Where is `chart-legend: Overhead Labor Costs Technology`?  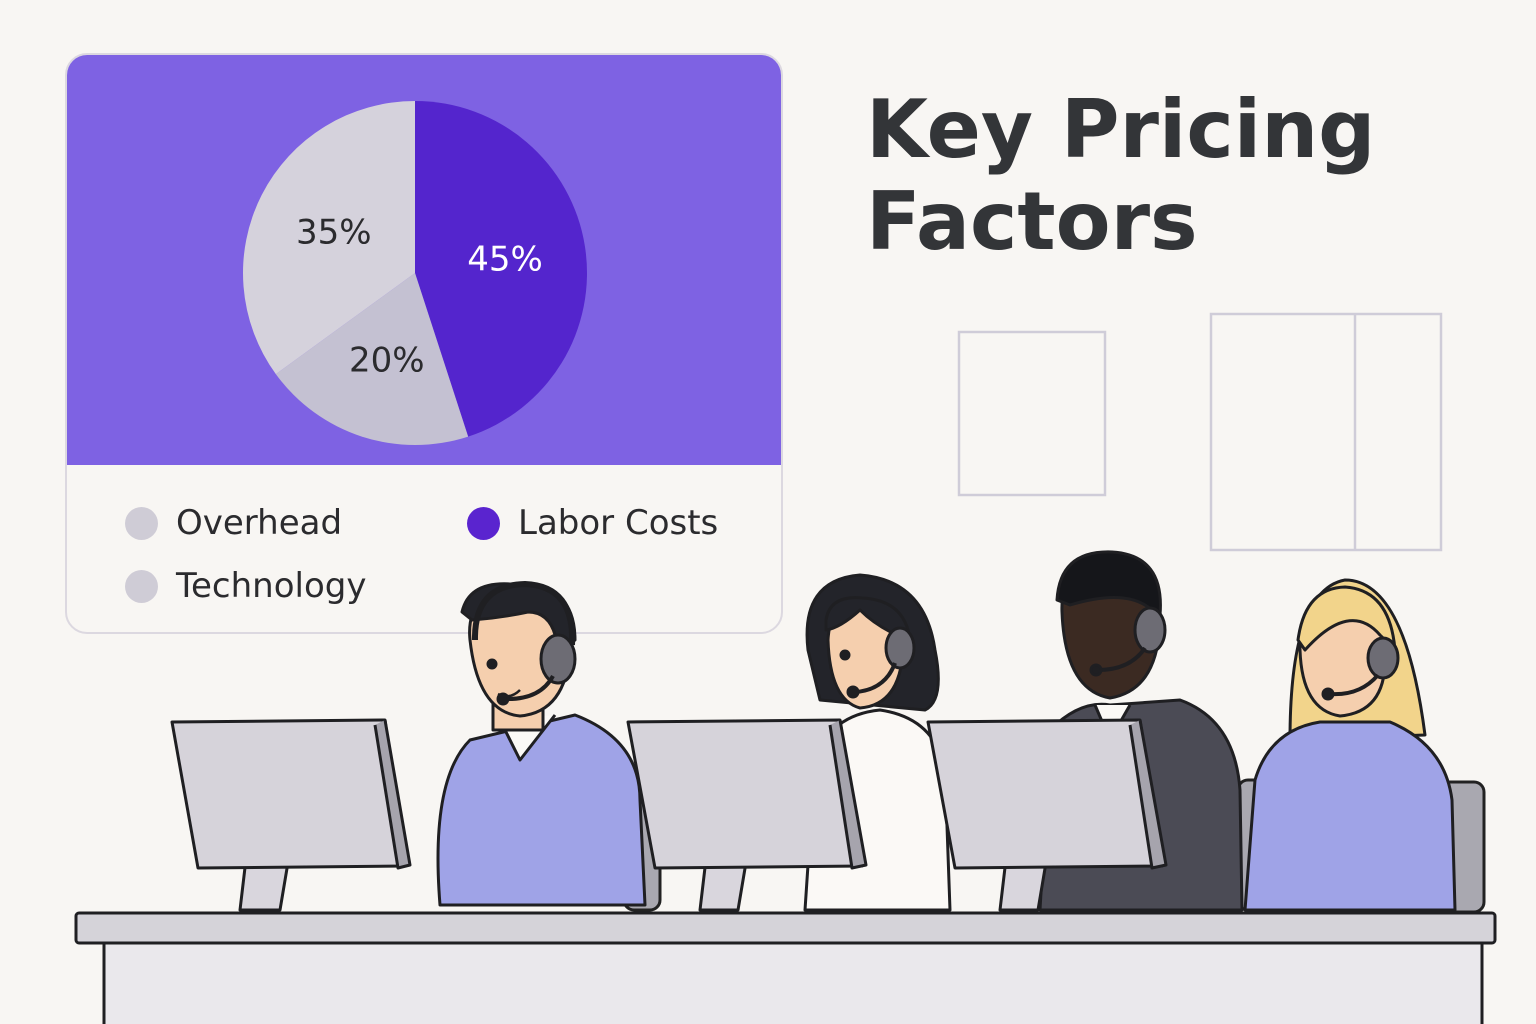 chart-legend: Overhead Labor Costs Technology is located at coordinates (424, 548).